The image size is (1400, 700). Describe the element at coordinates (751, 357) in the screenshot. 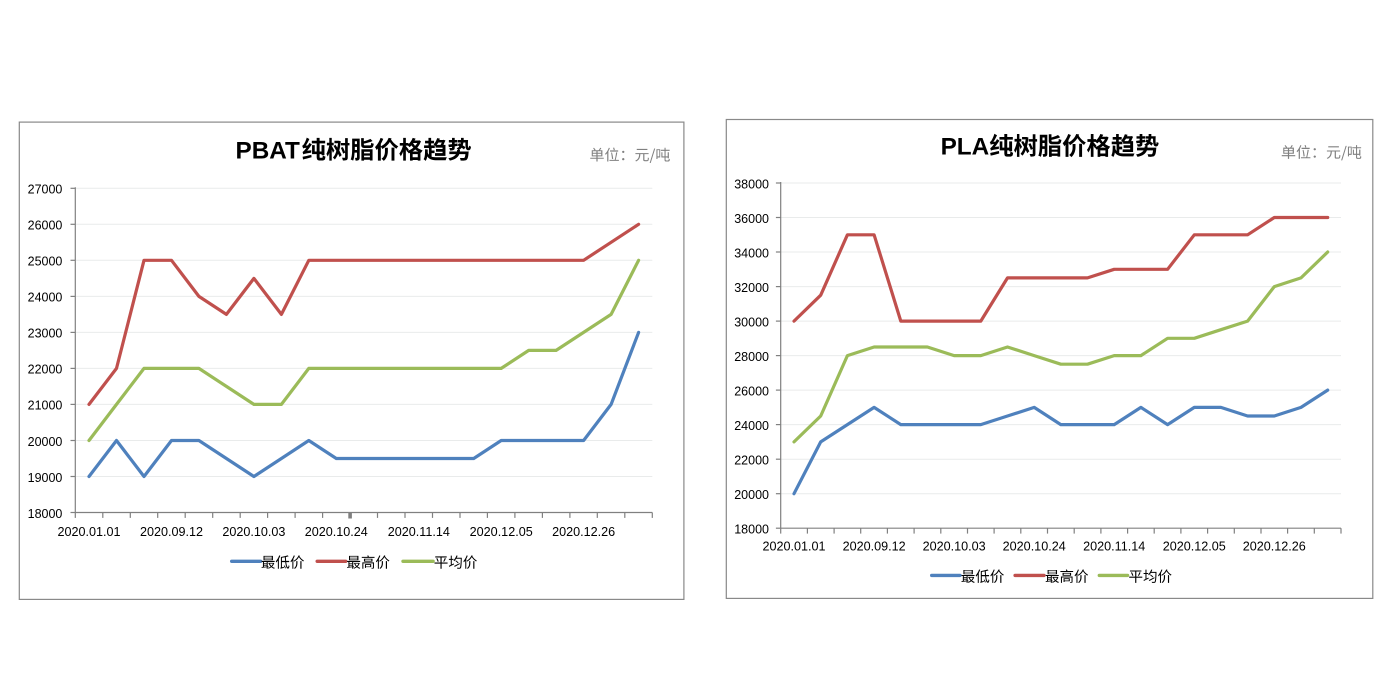

I see `svg-text: 28000` at that location.